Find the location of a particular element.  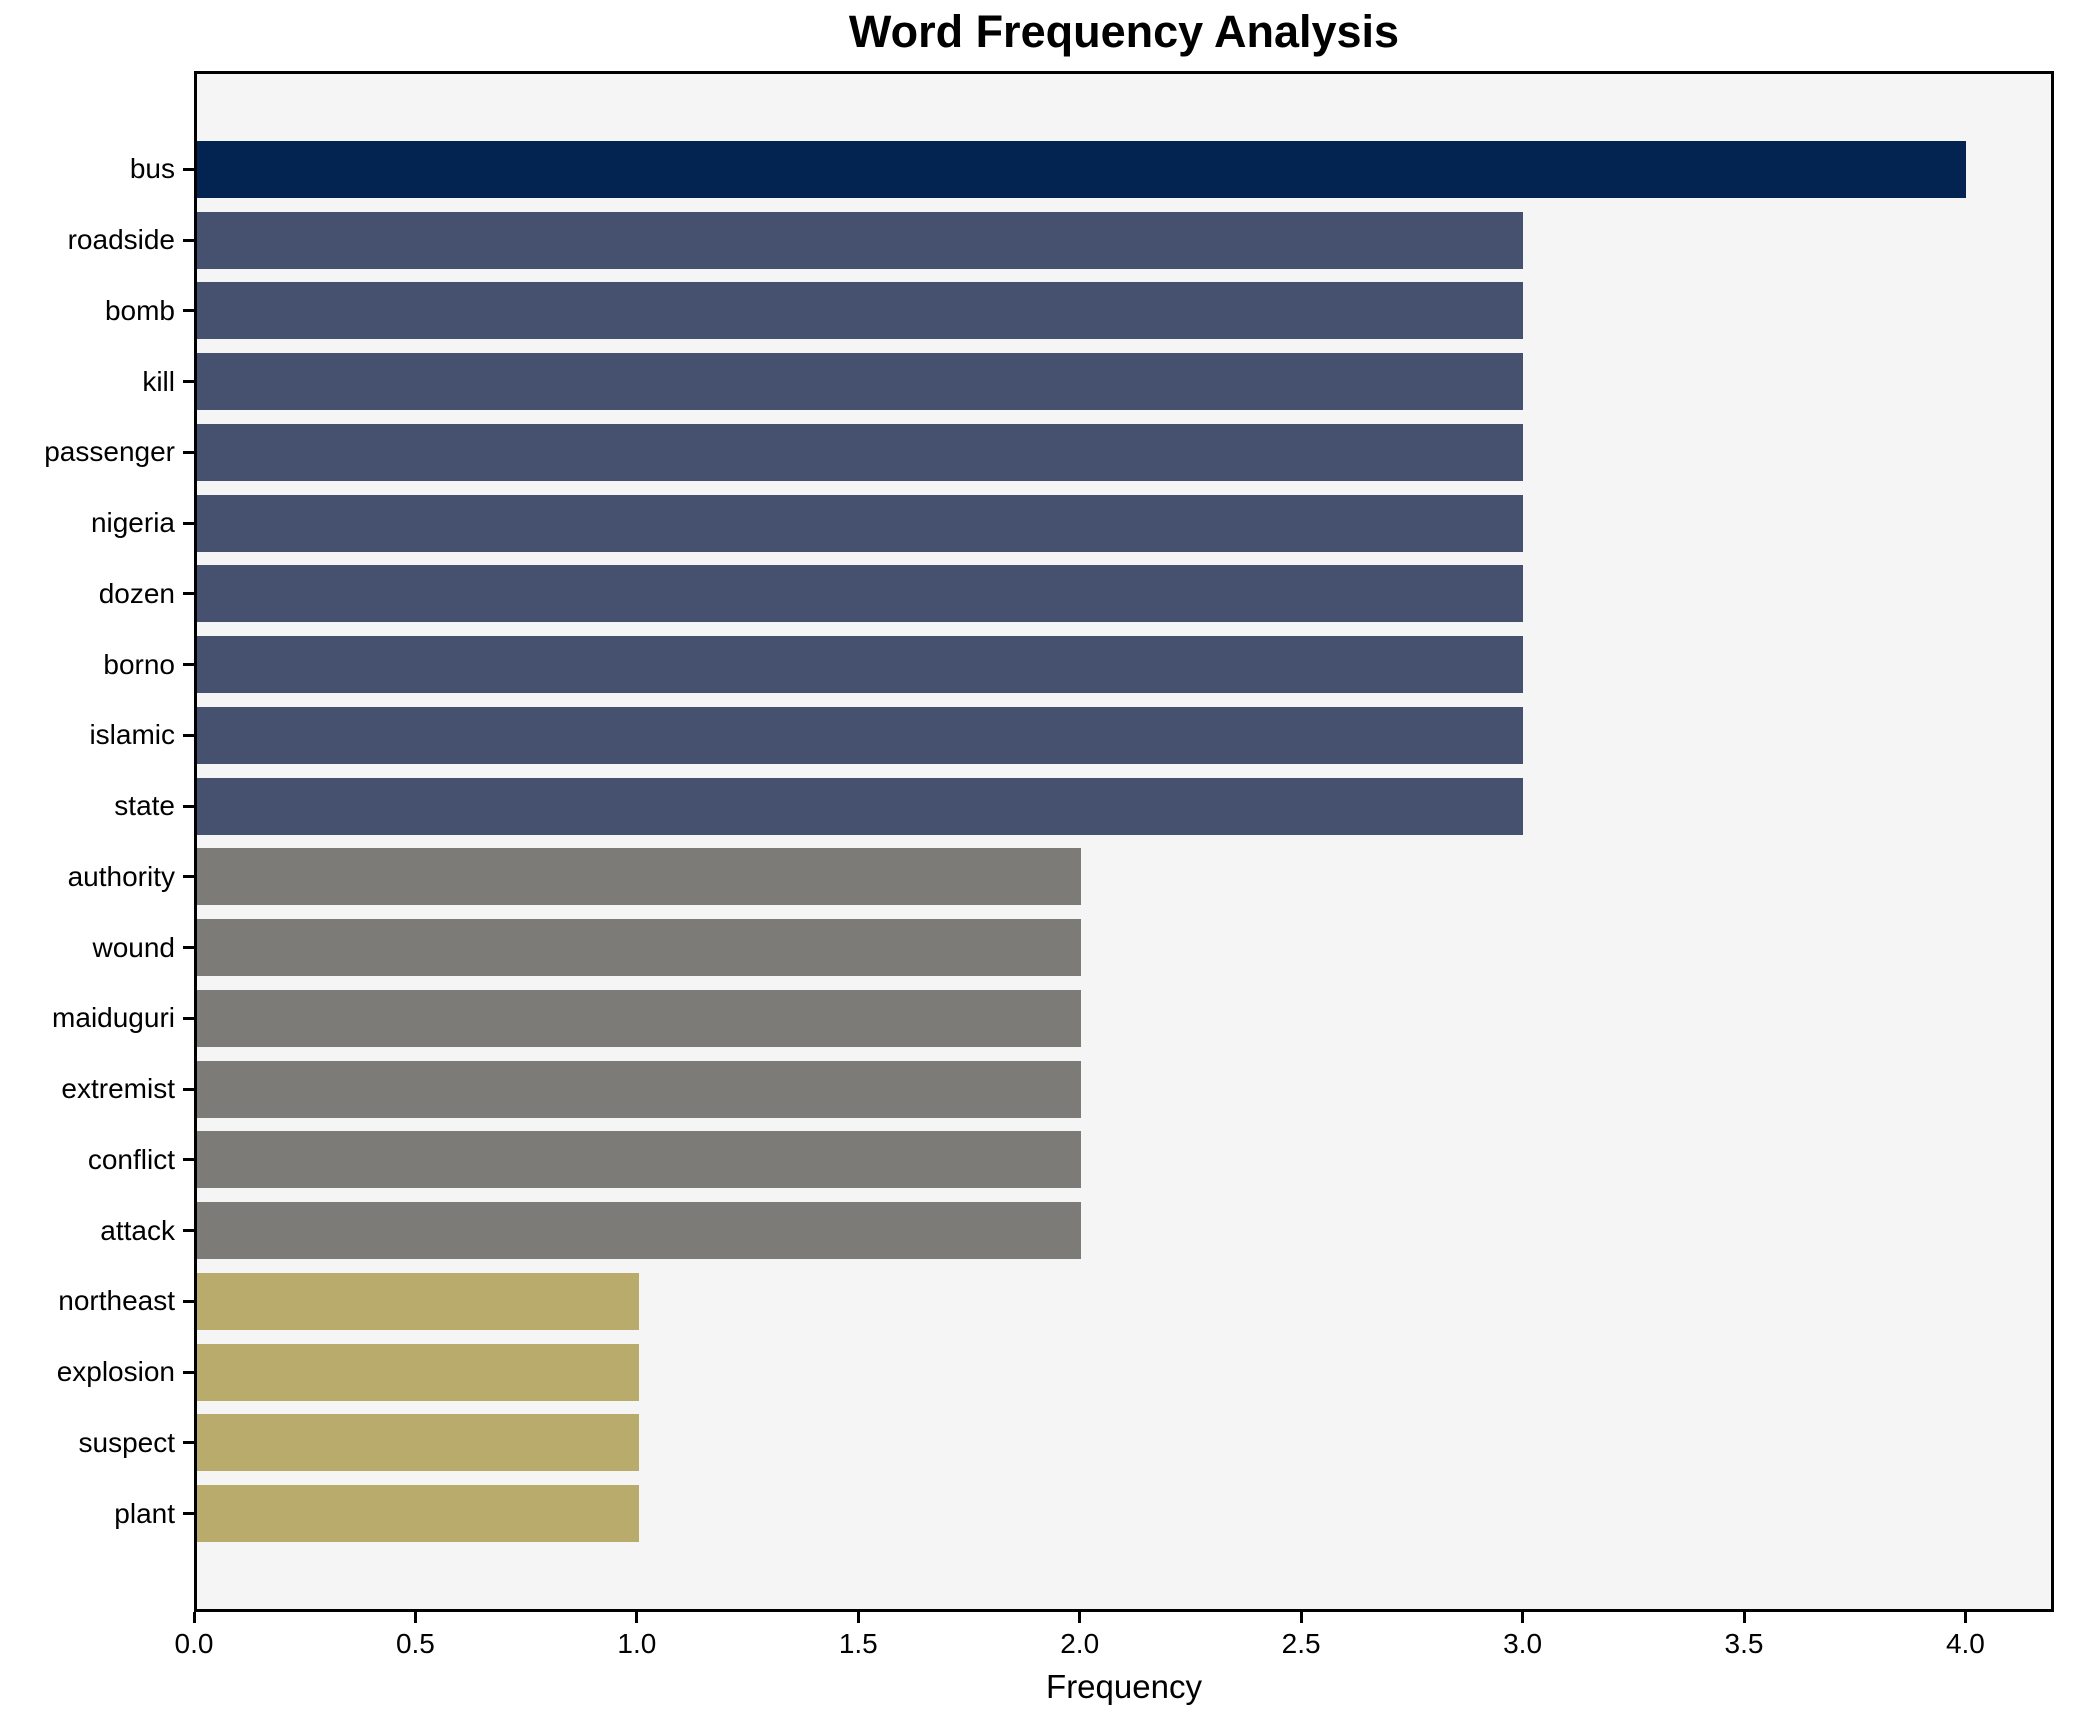

y-tick-label-borno: borno is located at coordinates (139, 664).